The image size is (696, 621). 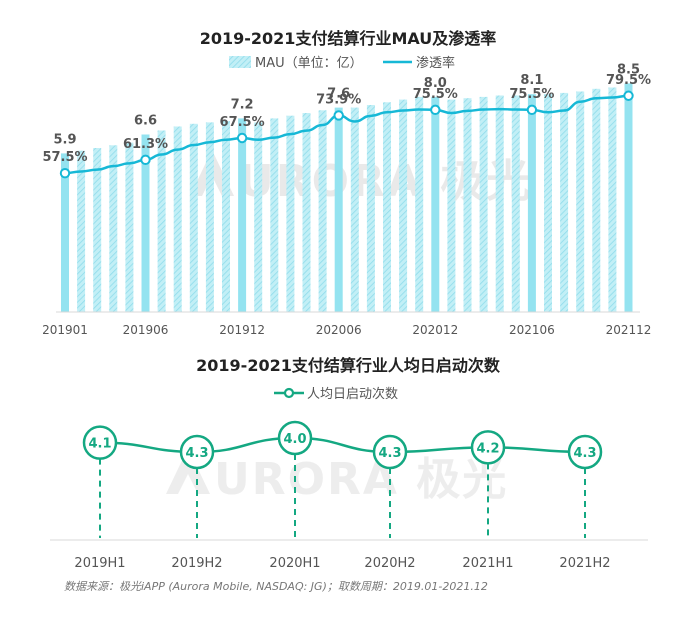 I want to click on chart2-droplines, so click(x=342, y=496).